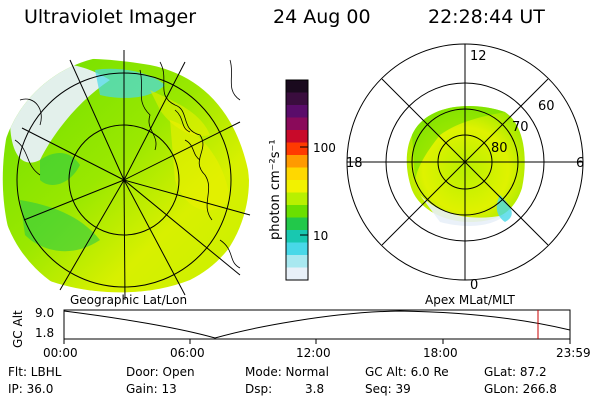 Image resolution: width=600 pixels, height=400 pixels. What do you see at coordinates (324, 148) in the screenshot?
I see `colorbar-tick-100: 100` at bounding box center [324, 148].